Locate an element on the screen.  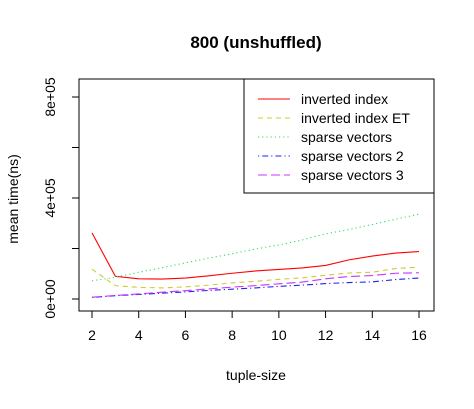
legend-label: sparse vectors is located at coordinates (346, 137).